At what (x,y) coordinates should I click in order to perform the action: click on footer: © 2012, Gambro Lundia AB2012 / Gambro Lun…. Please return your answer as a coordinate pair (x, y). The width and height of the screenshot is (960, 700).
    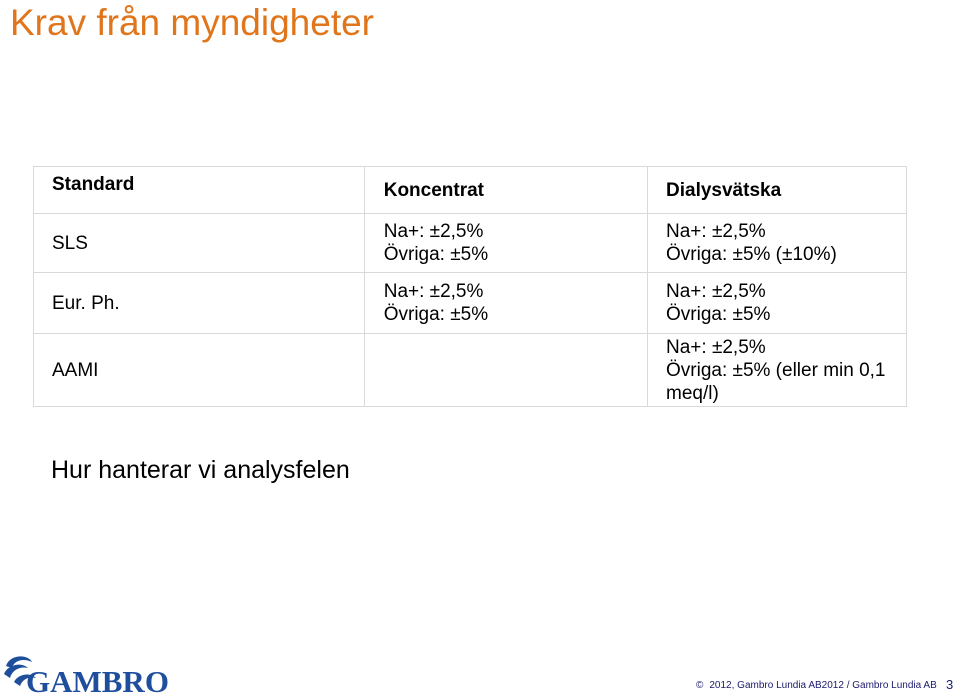
    Looking at the image, I should click on (816, 685).